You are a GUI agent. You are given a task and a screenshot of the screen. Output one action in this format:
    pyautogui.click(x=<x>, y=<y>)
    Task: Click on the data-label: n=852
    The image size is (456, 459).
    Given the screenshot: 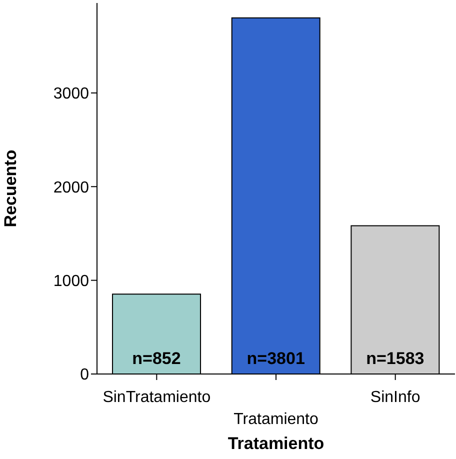 What is the action you would take?
    pyautogui.click(x=156, y=358)
    